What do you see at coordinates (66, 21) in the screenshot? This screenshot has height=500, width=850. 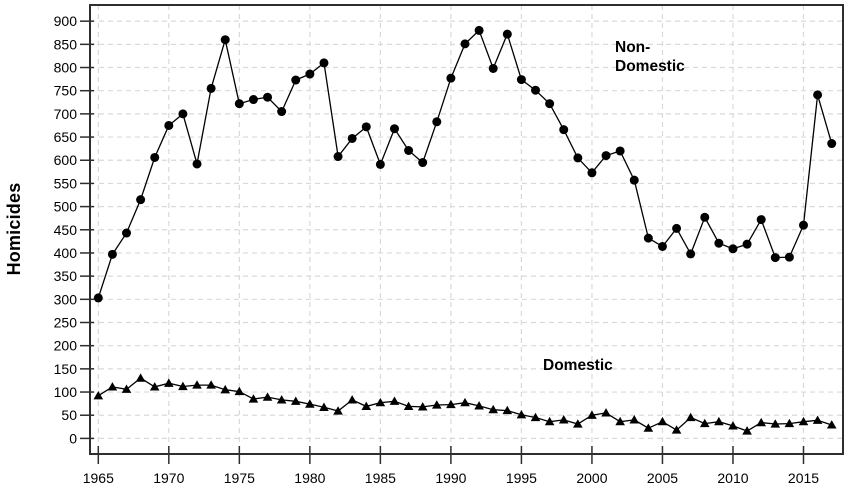 I see `y-tick-label: 900` at bounding box center [66, 21].